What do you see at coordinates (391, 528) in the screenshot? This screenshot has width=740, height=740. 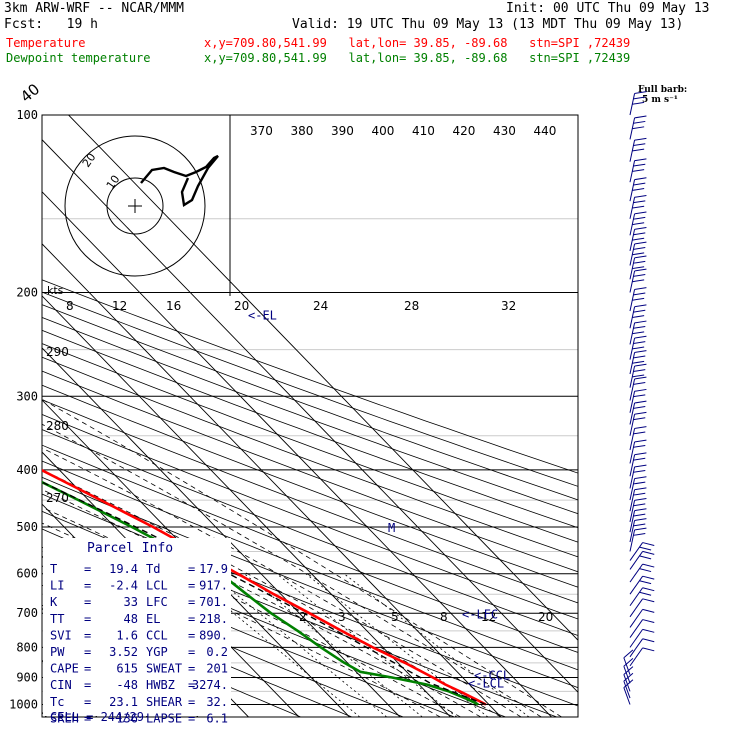 I see `level-annotation: M` at bounding box center [391, 528].